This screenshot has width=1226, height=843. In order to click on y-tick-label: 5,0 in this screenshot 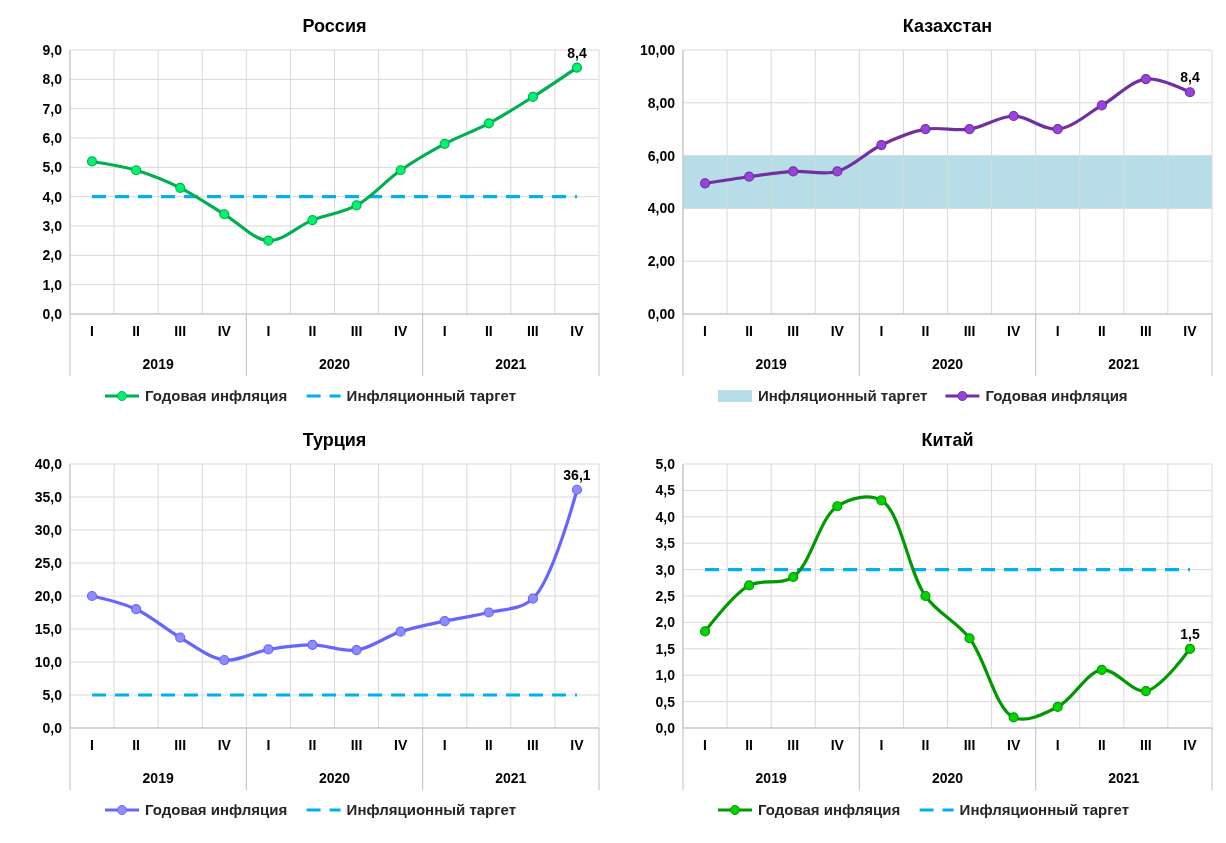, I will do `click(665, 463)`.